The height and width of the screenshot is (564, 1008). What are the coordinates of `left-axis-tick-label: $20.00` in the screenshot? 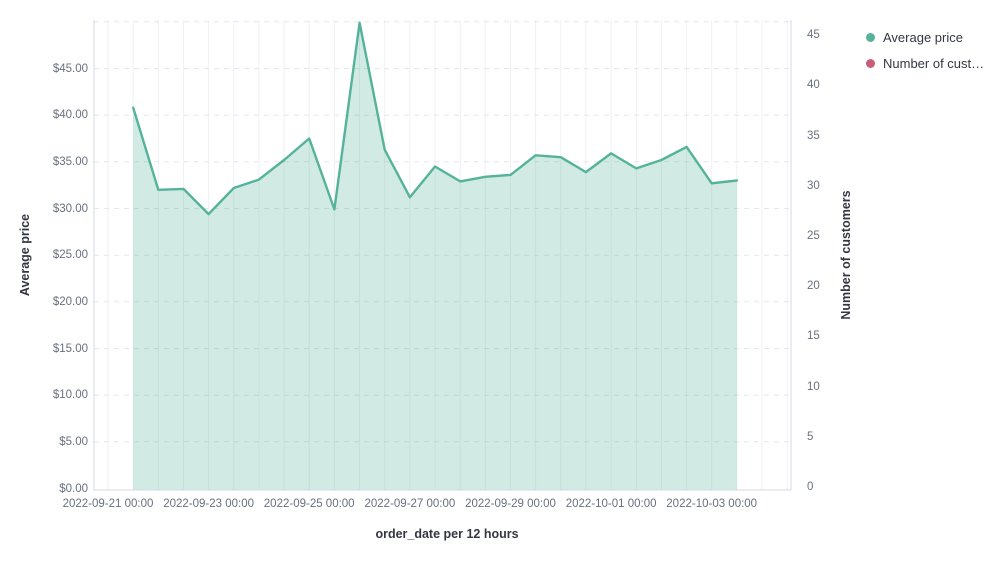 It's located at (70, 301).